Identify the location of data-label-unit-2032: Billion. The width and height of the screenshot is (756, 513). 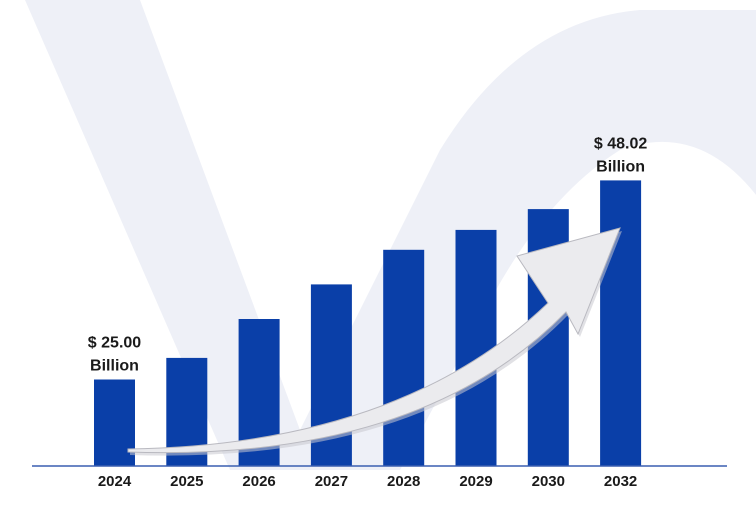
(620, 166).